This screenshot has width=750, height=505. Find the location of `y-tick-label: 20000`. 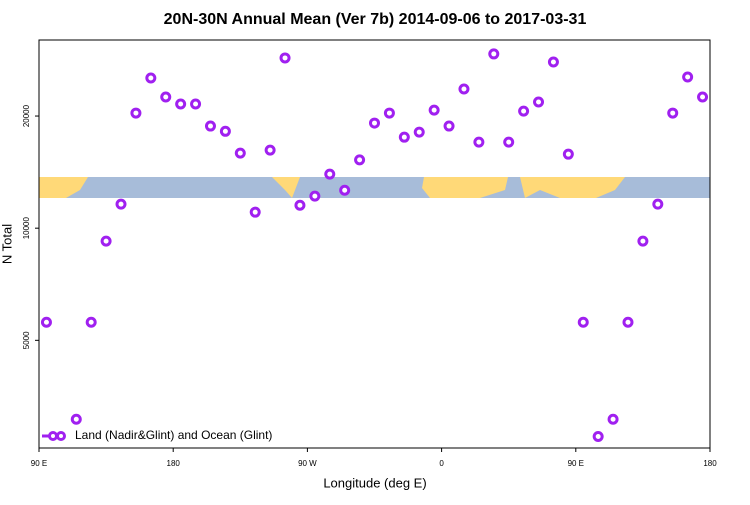

y-tick-label: 20000 is located at coordinates (26, 115).